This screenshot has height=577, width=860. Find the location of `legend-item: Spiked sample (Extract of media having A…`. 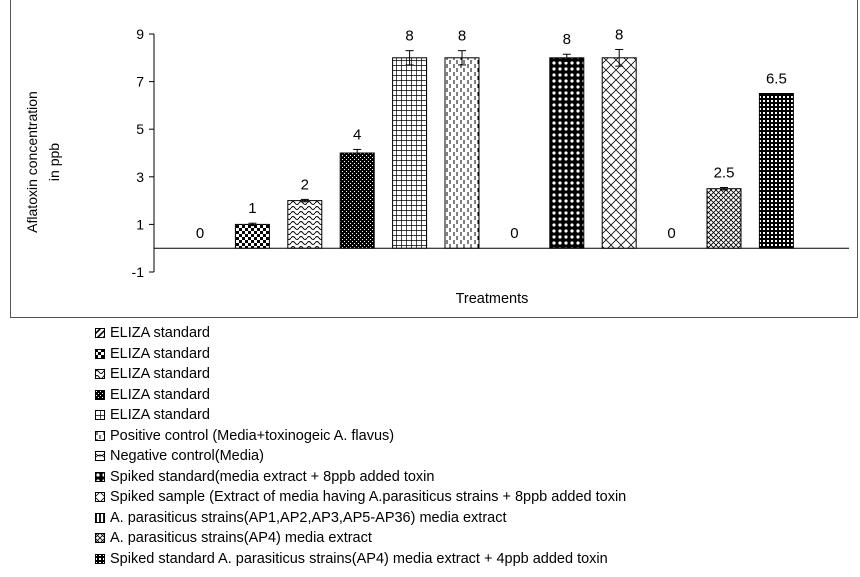

legend-item: Spiked sample (Extract of media having A… is located at coordinates (475, 497).